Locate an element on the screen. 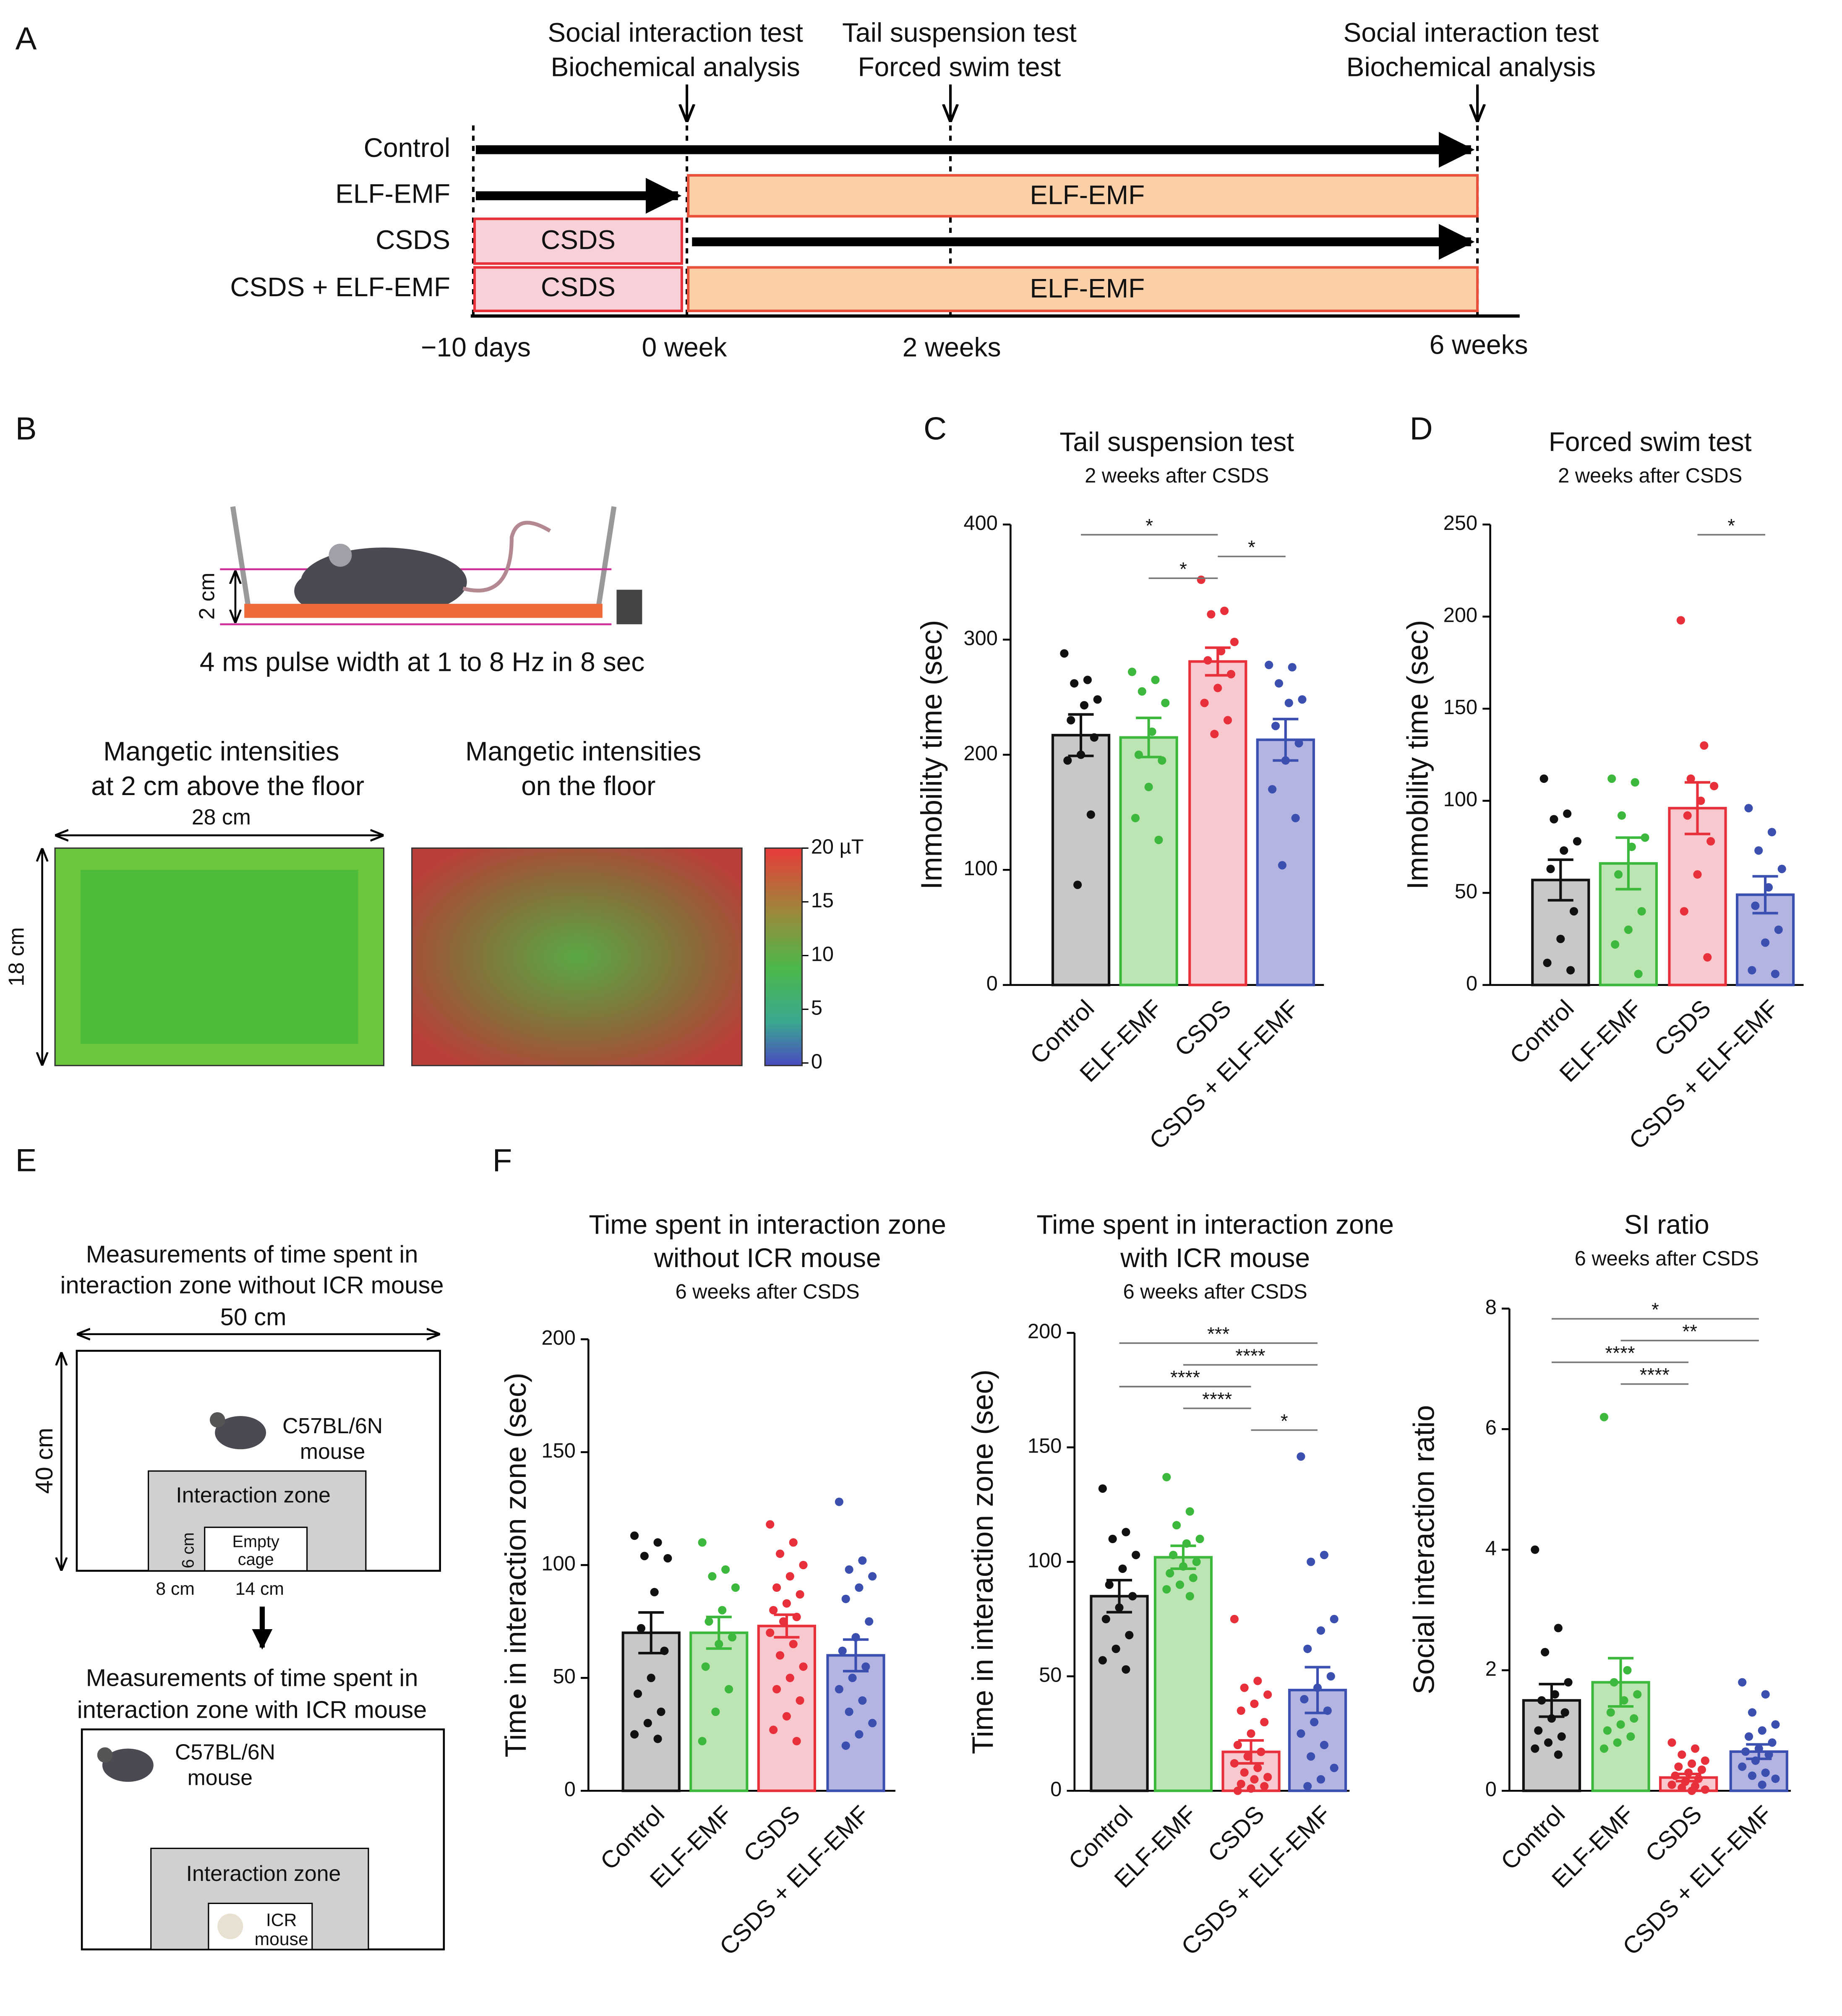 This screenshot has width=1842, height=2016. y-tick-label: 2 is located at coordinates (1491, 1669).